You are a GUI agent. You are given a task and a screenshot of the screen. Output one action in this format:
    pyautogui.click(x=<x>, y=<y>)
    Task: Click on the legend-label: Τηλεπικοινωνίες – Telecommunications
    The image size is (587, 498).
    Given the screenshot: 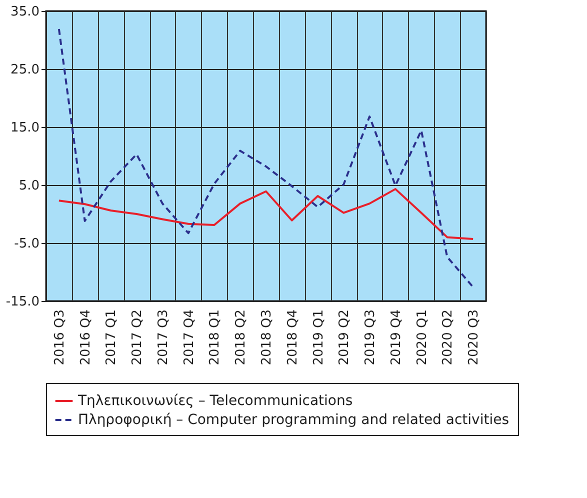 What is the action you would take?
    pyautogui.click(x=215, y=401)
    